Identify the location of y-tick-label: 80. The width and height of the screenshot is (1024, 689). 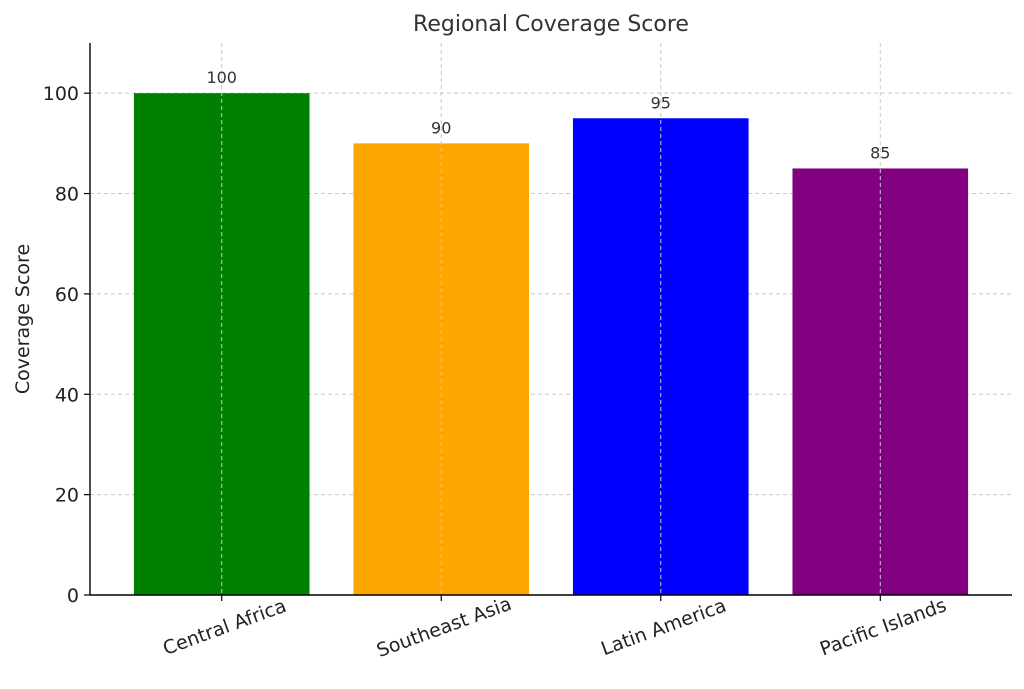
(67, 195).